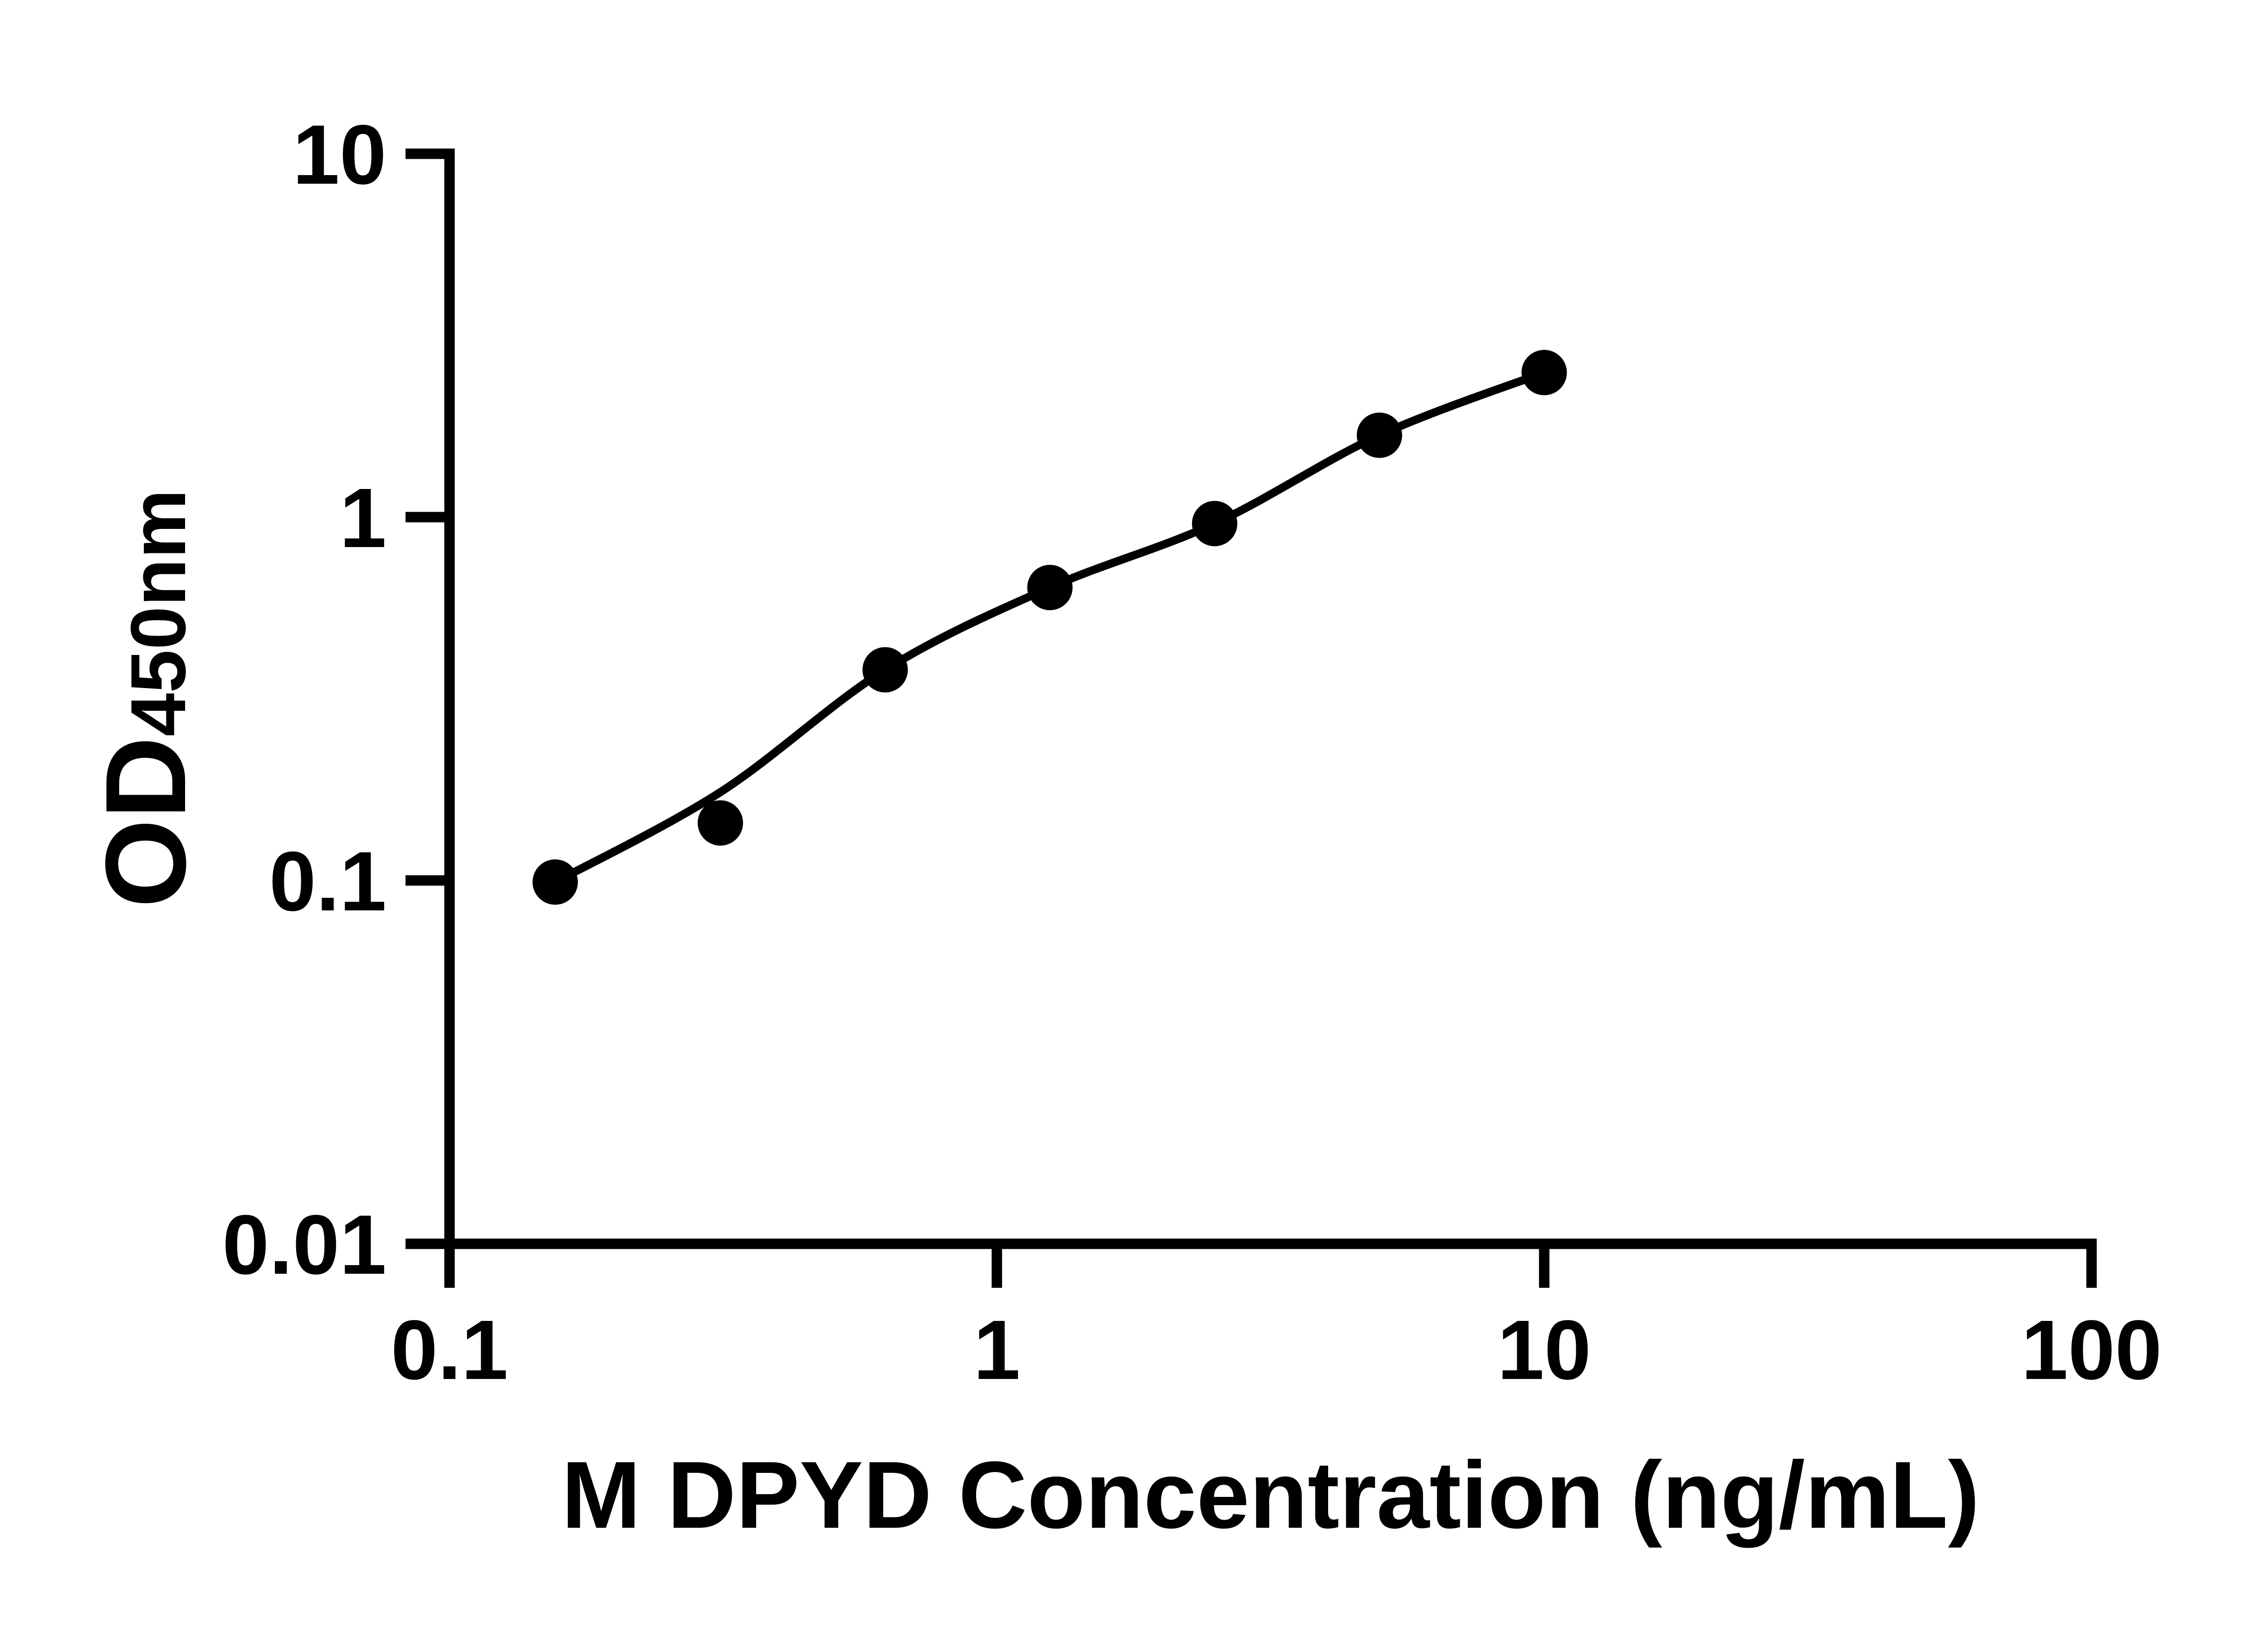  What do you see at coordinates (363, 518) in the screenshot?
I see `y-tick-label-1: 1` at bounding box center [363, 518].